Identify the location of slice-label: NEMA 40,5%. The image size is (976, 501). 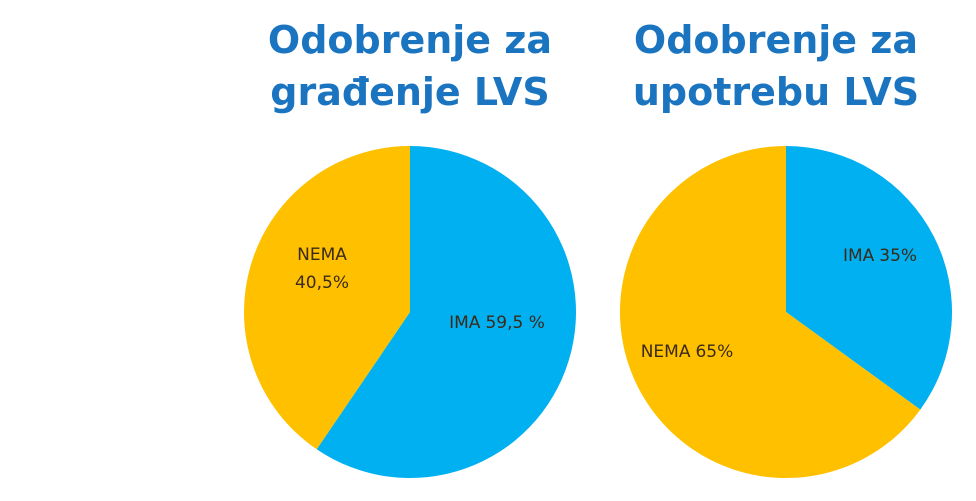
(322, 269).